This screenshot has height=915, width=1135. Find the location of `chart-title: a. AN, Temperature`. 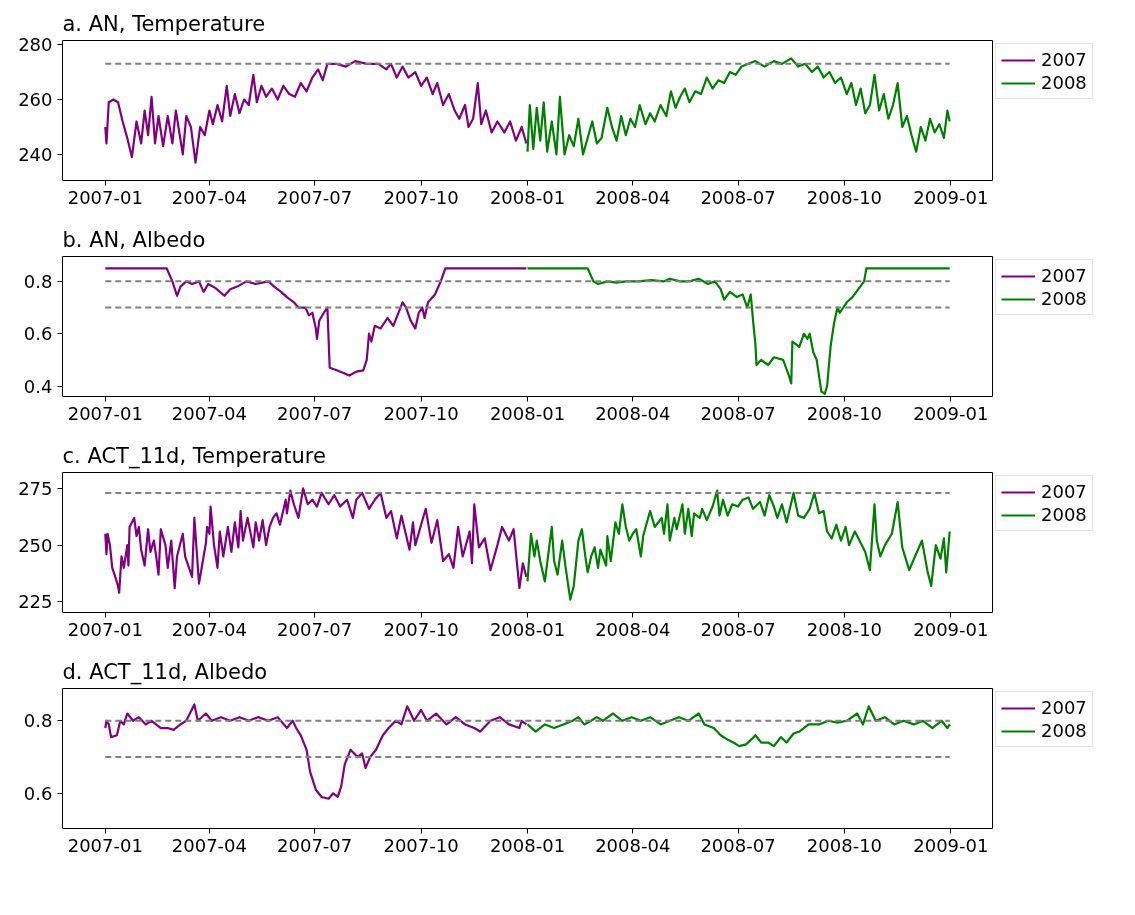

chart-title: a. AN, Temperature is located at coordinates (164, 23).